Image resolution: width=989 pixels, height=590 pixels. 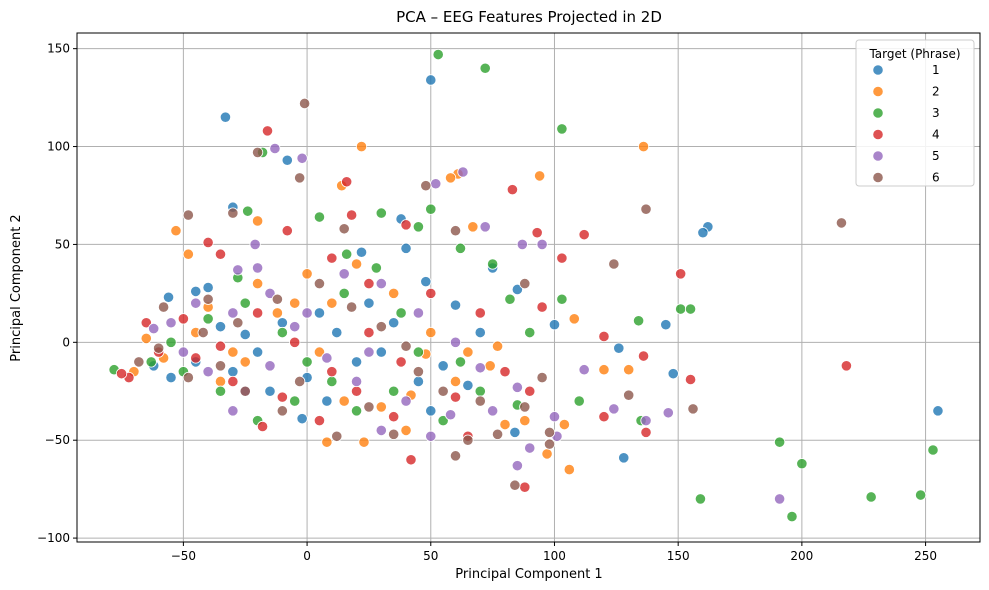 What do you see at coordinates (183, 556) in the screenshot?
I see `x-tick-label: −50` at bounding box center [183, 556].